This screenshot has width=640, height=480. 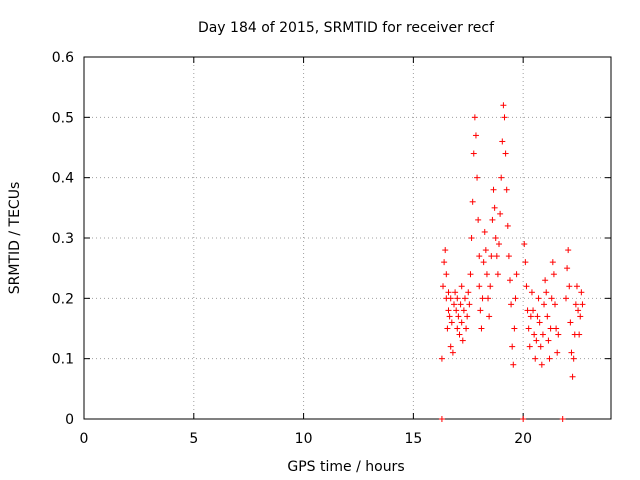 What do you see at coordinates (69, 420) in the screenshot?
I see `y-tick-label: 0` at bounding box center [69, 420].